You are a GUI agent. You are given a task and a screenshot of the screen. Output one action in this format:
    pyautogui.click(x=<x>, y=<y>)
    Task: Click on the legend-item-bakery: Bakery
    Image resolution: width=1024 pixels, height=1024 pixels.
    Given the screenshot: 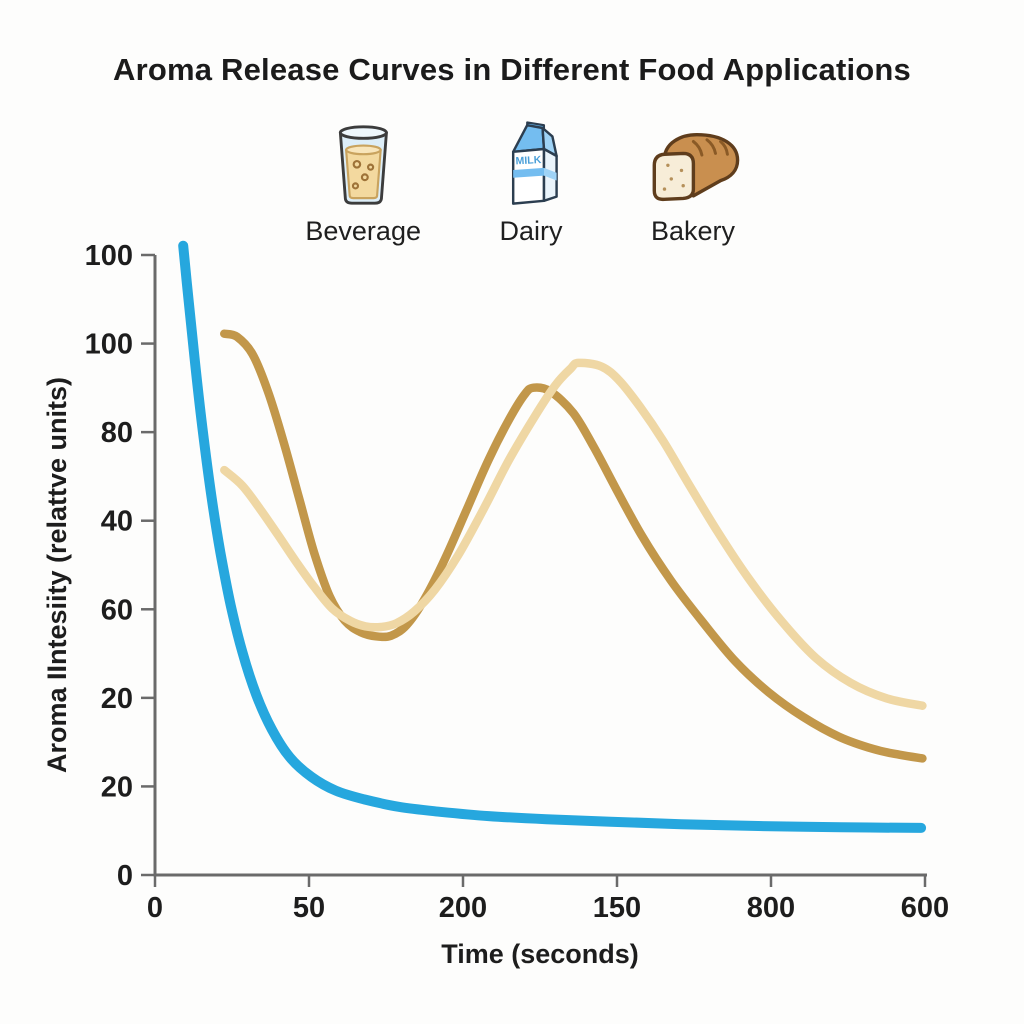 What is the action you would take?
    pyautogui.click(x=693, y=183)
    